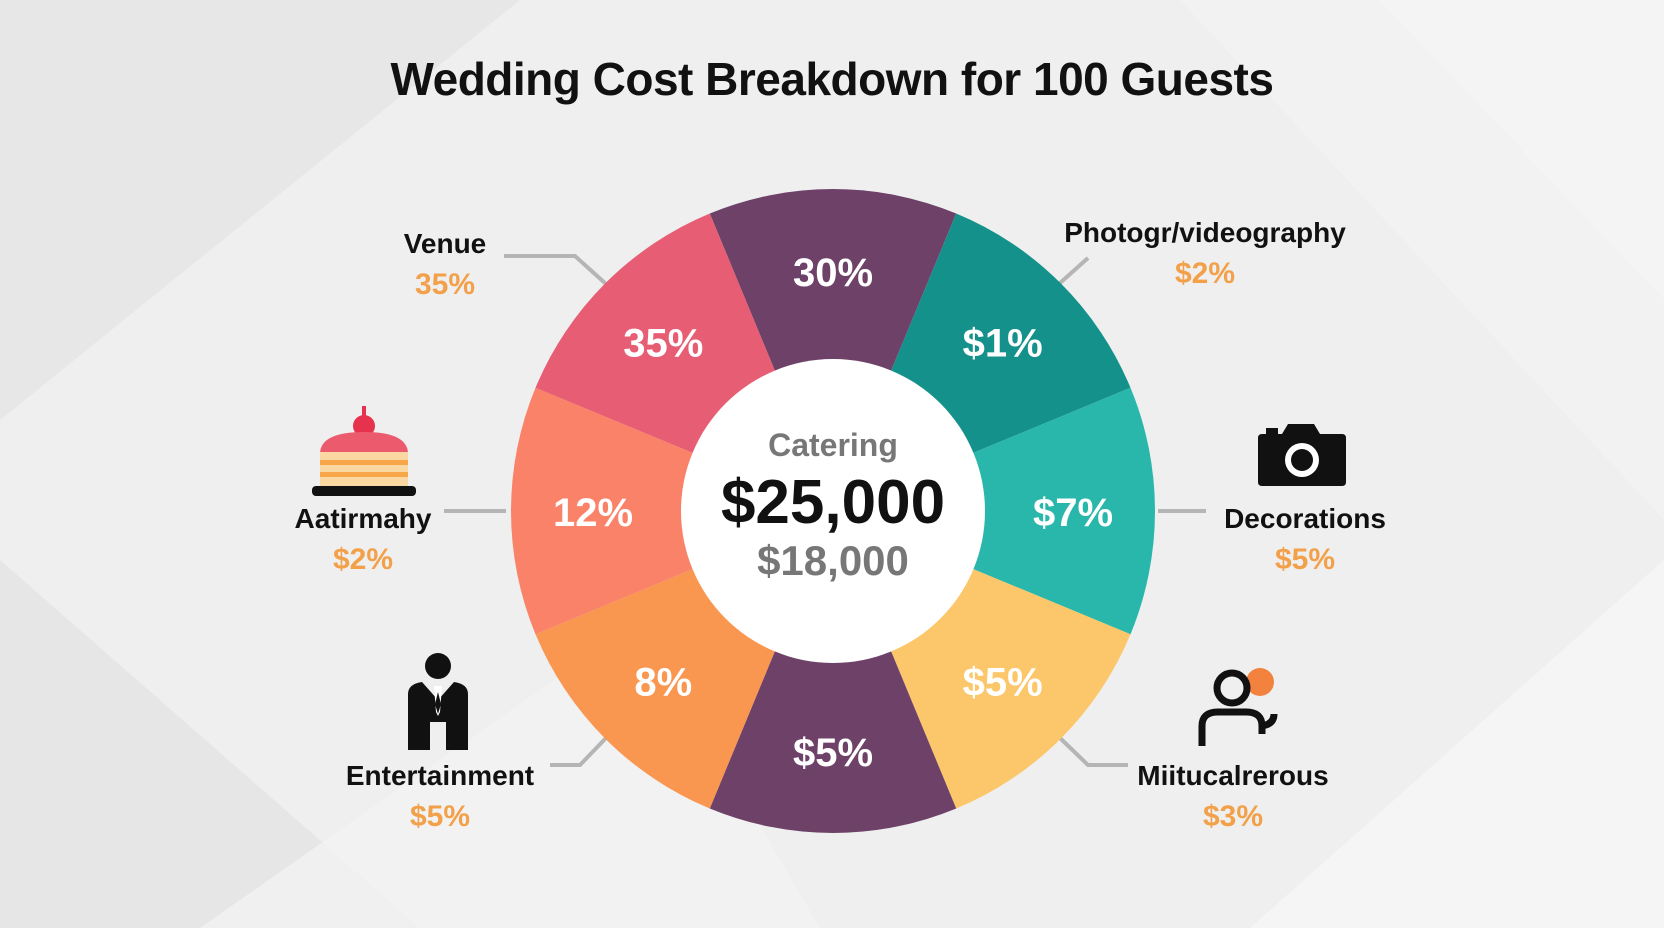 The width and height of the screenshot is (1664, 928). I want to click on slice-label-6: 12%, so click(593, 513).